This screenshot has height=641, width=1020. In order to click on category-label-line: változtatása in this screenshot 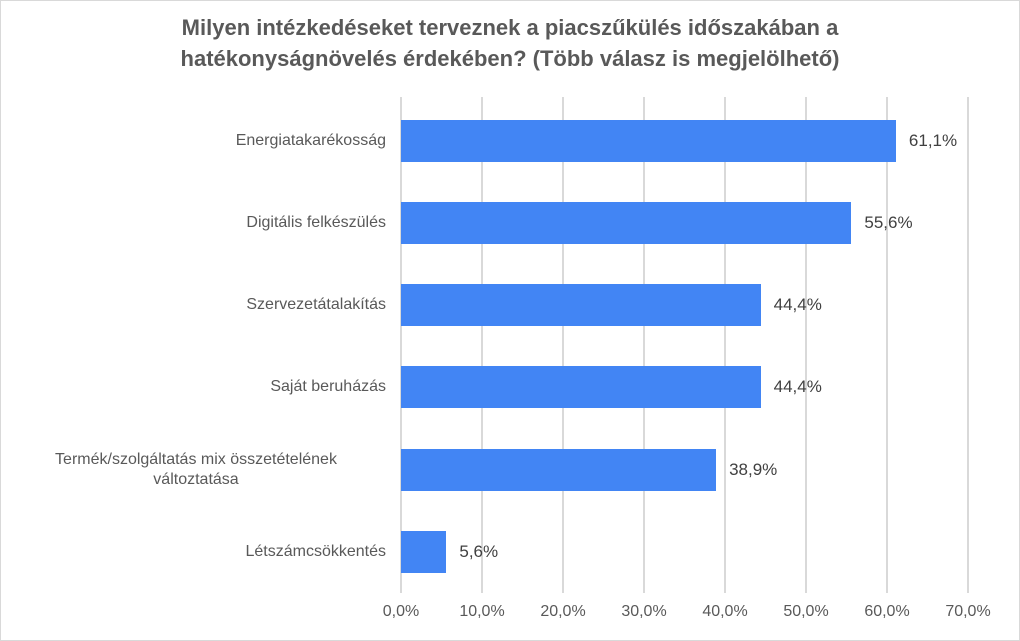, I will do `click(196, 479)`.